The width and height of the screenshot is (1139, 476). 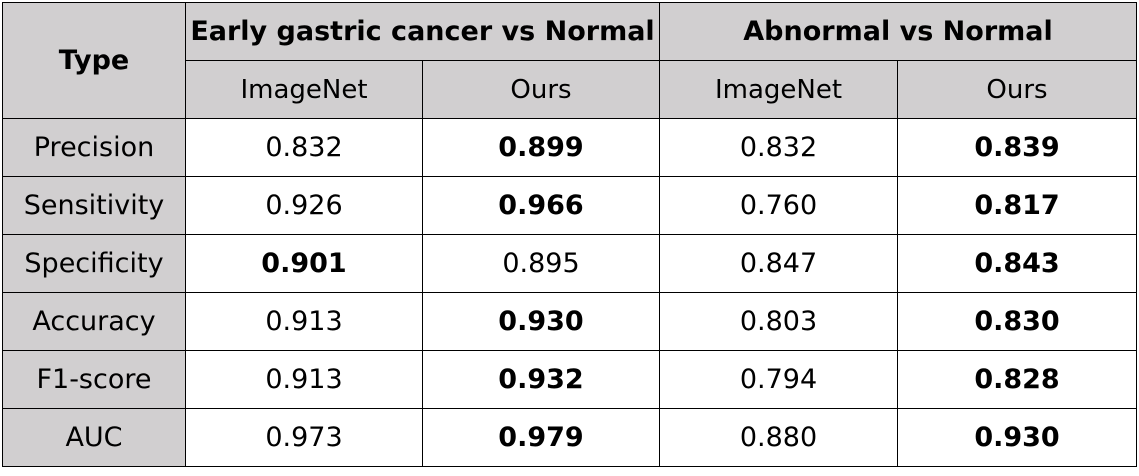 I want to click on value-cell: 0.794, so click(x=779, y=379).